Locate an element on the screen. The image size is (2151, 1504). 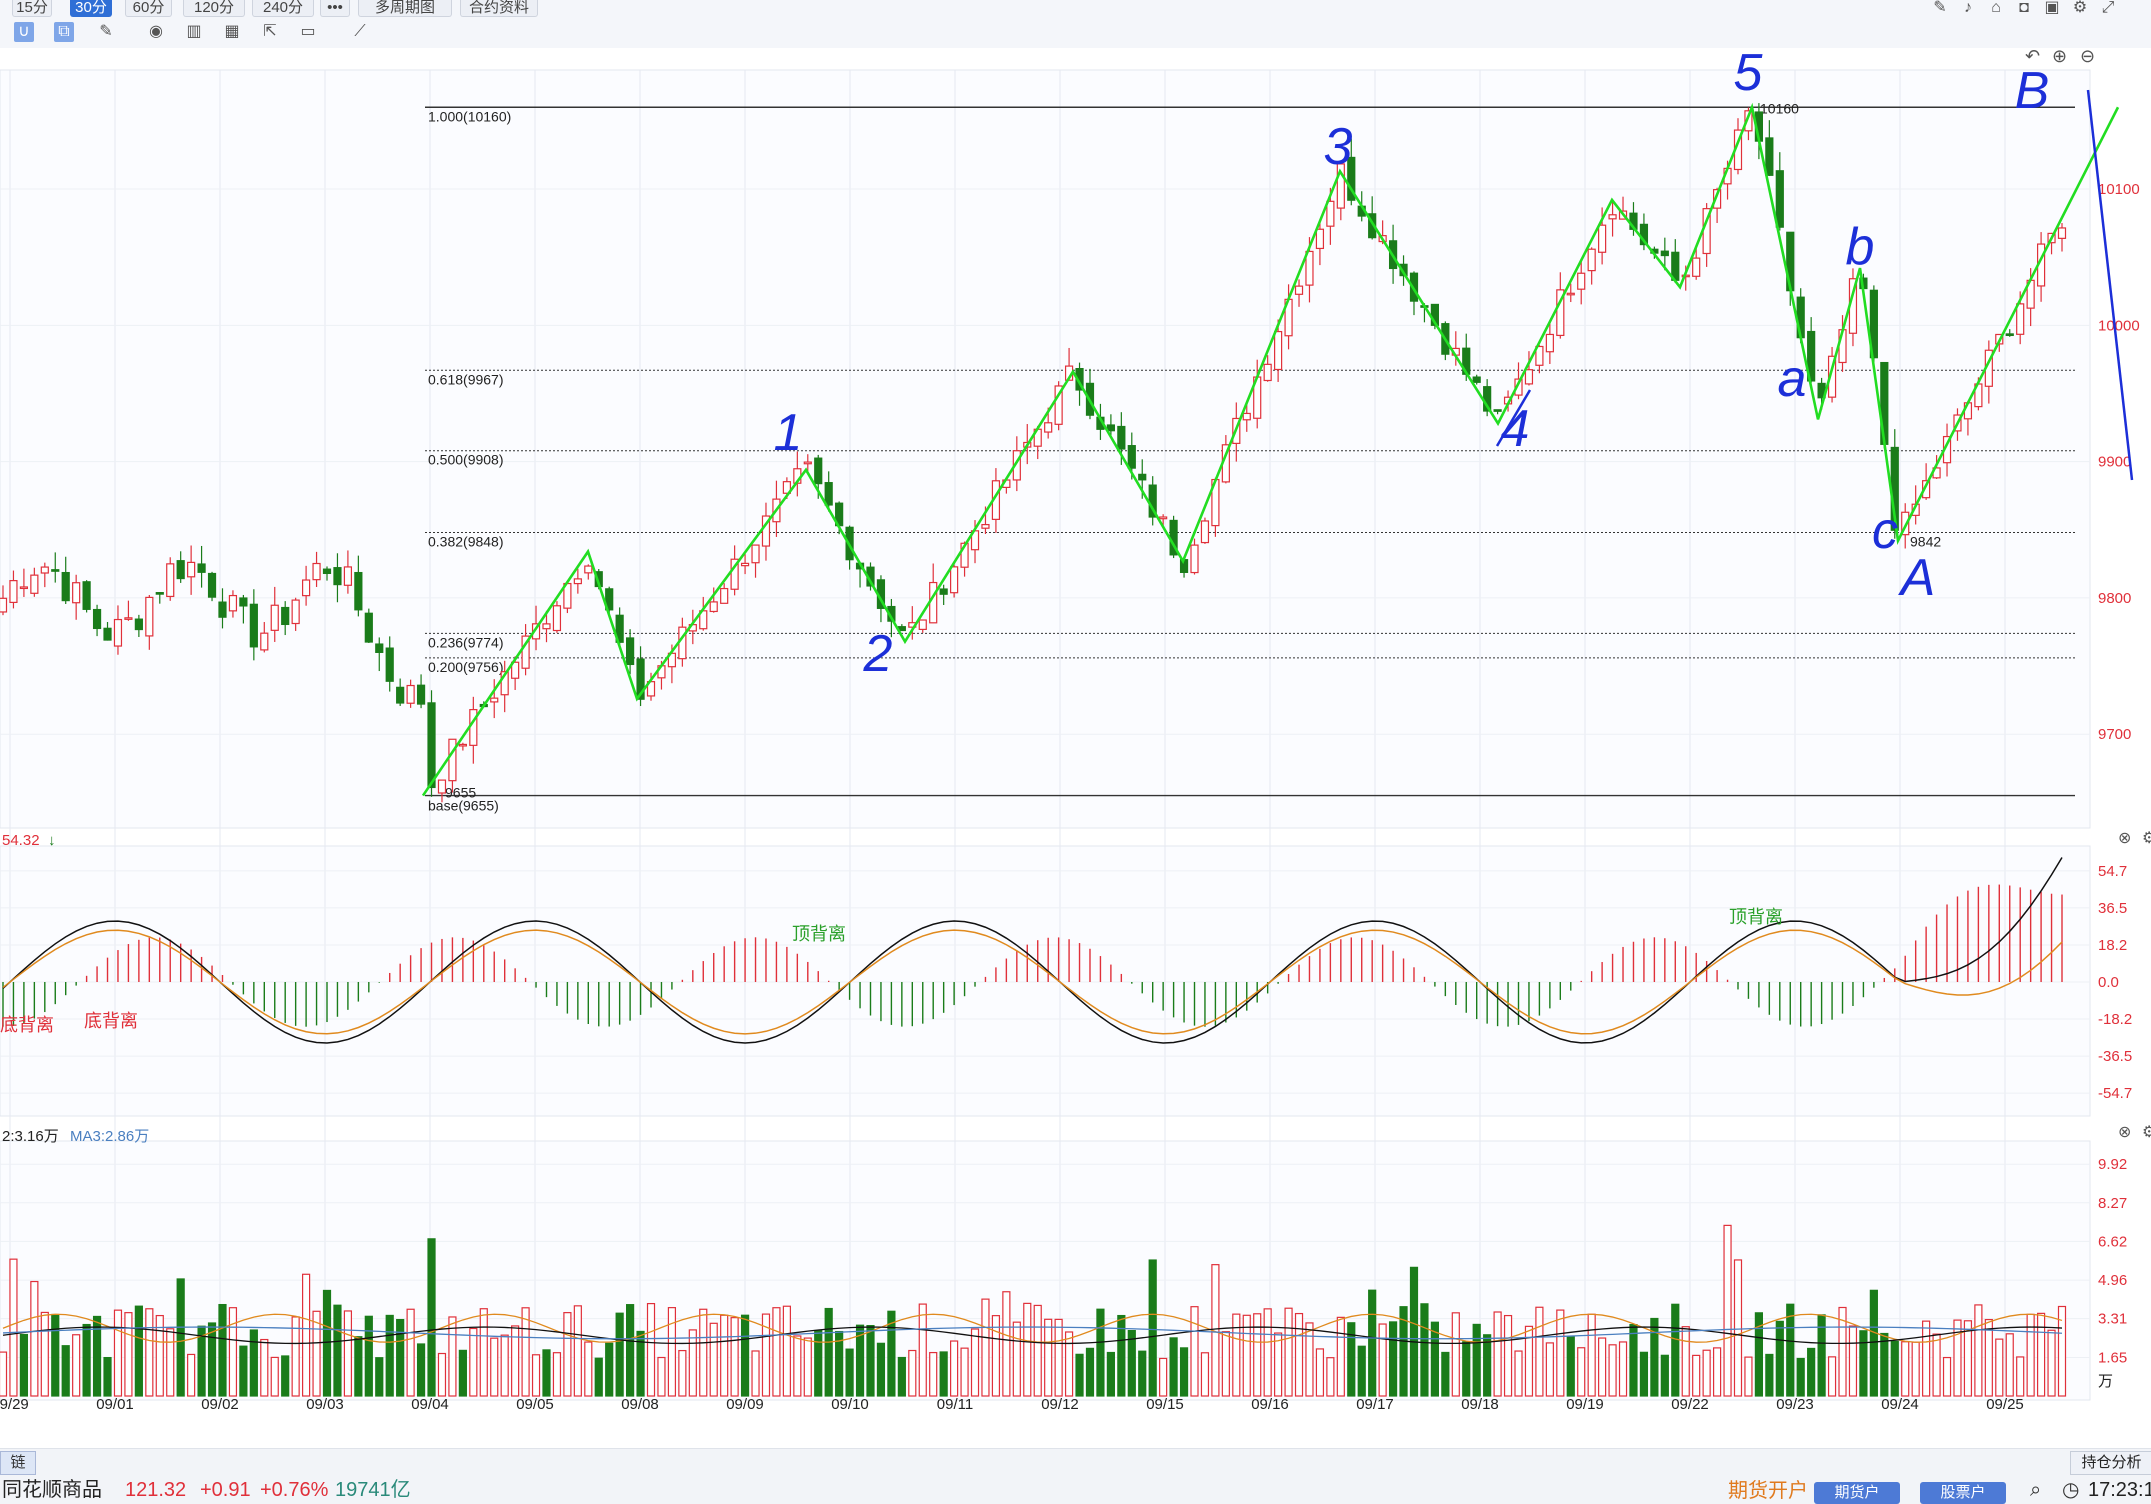
position-analysis-button: 持仓分析 is located at coordinates (2110, 1463).